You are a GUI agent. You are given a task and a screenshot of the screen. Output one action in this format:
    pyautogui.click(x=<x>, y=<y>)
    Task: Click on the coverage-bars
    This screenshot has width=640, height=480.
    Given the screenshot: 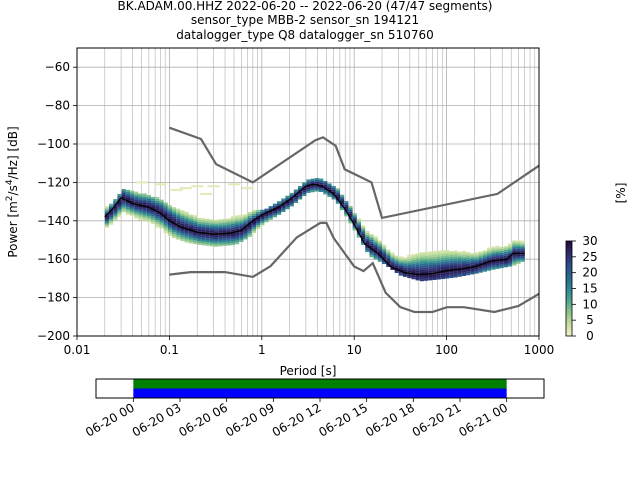 What is the action you would take?
    pyautogui.click(x=320, y=388)
    